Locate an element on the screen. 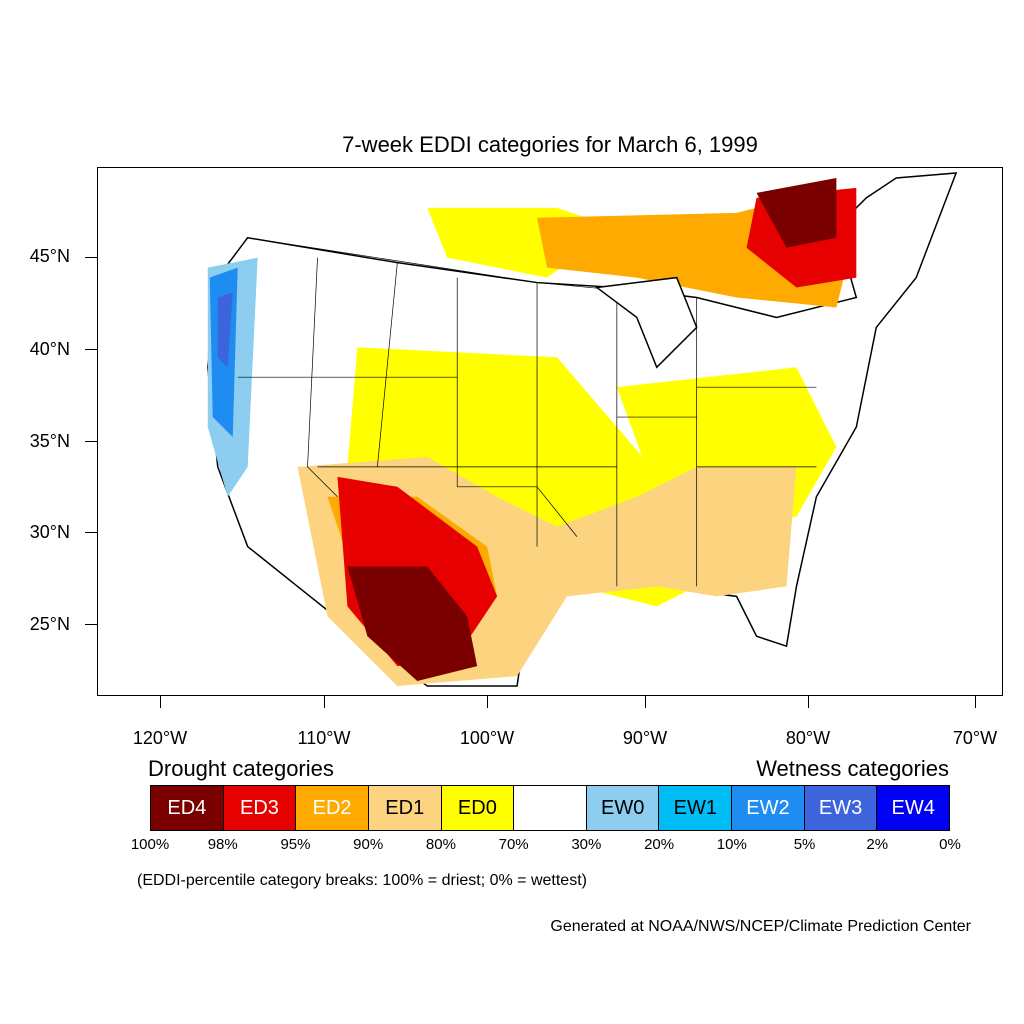  legend-break-label: 30% is located at coordinates (586, 844).